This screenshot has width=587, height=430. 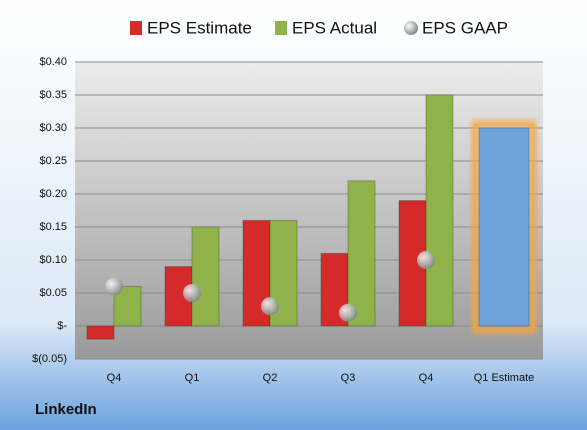 What do you see at coordinates (66, 409) in the screenshot?
I see `footer: LinkedIn` at bounding box center [66, 409].